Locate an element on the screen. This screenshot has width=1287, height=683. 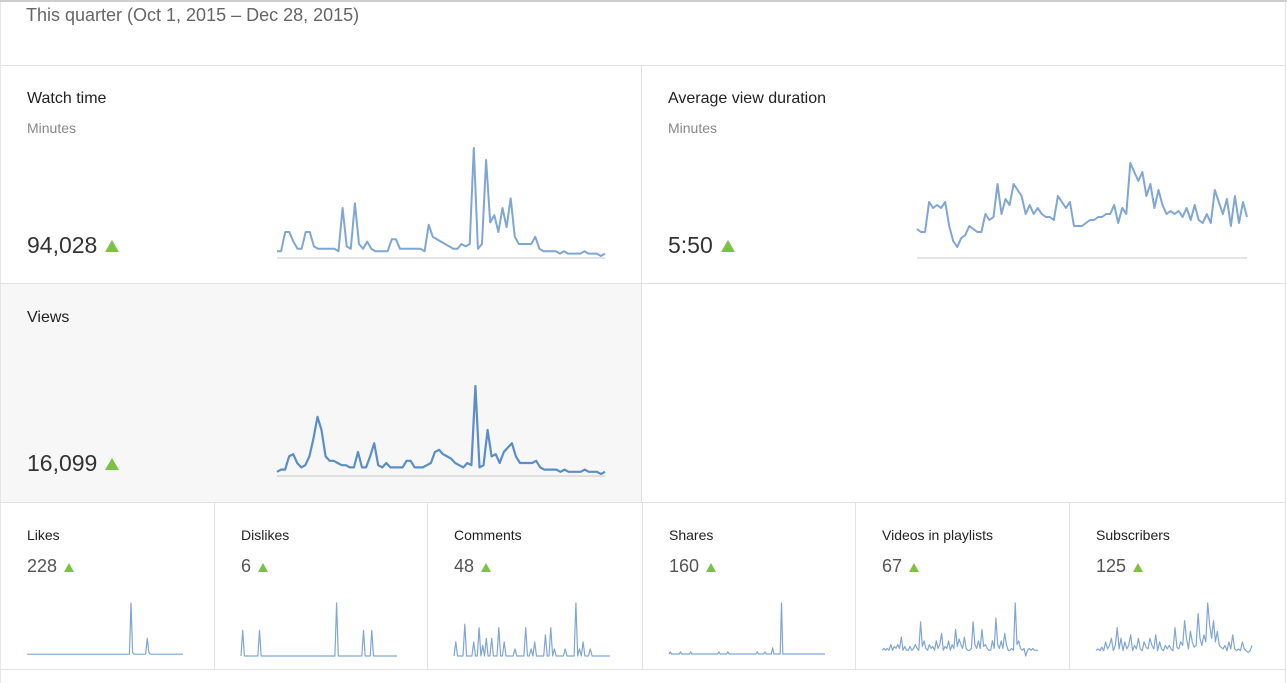
card-value: 48 is located at coordinates (464, 566).